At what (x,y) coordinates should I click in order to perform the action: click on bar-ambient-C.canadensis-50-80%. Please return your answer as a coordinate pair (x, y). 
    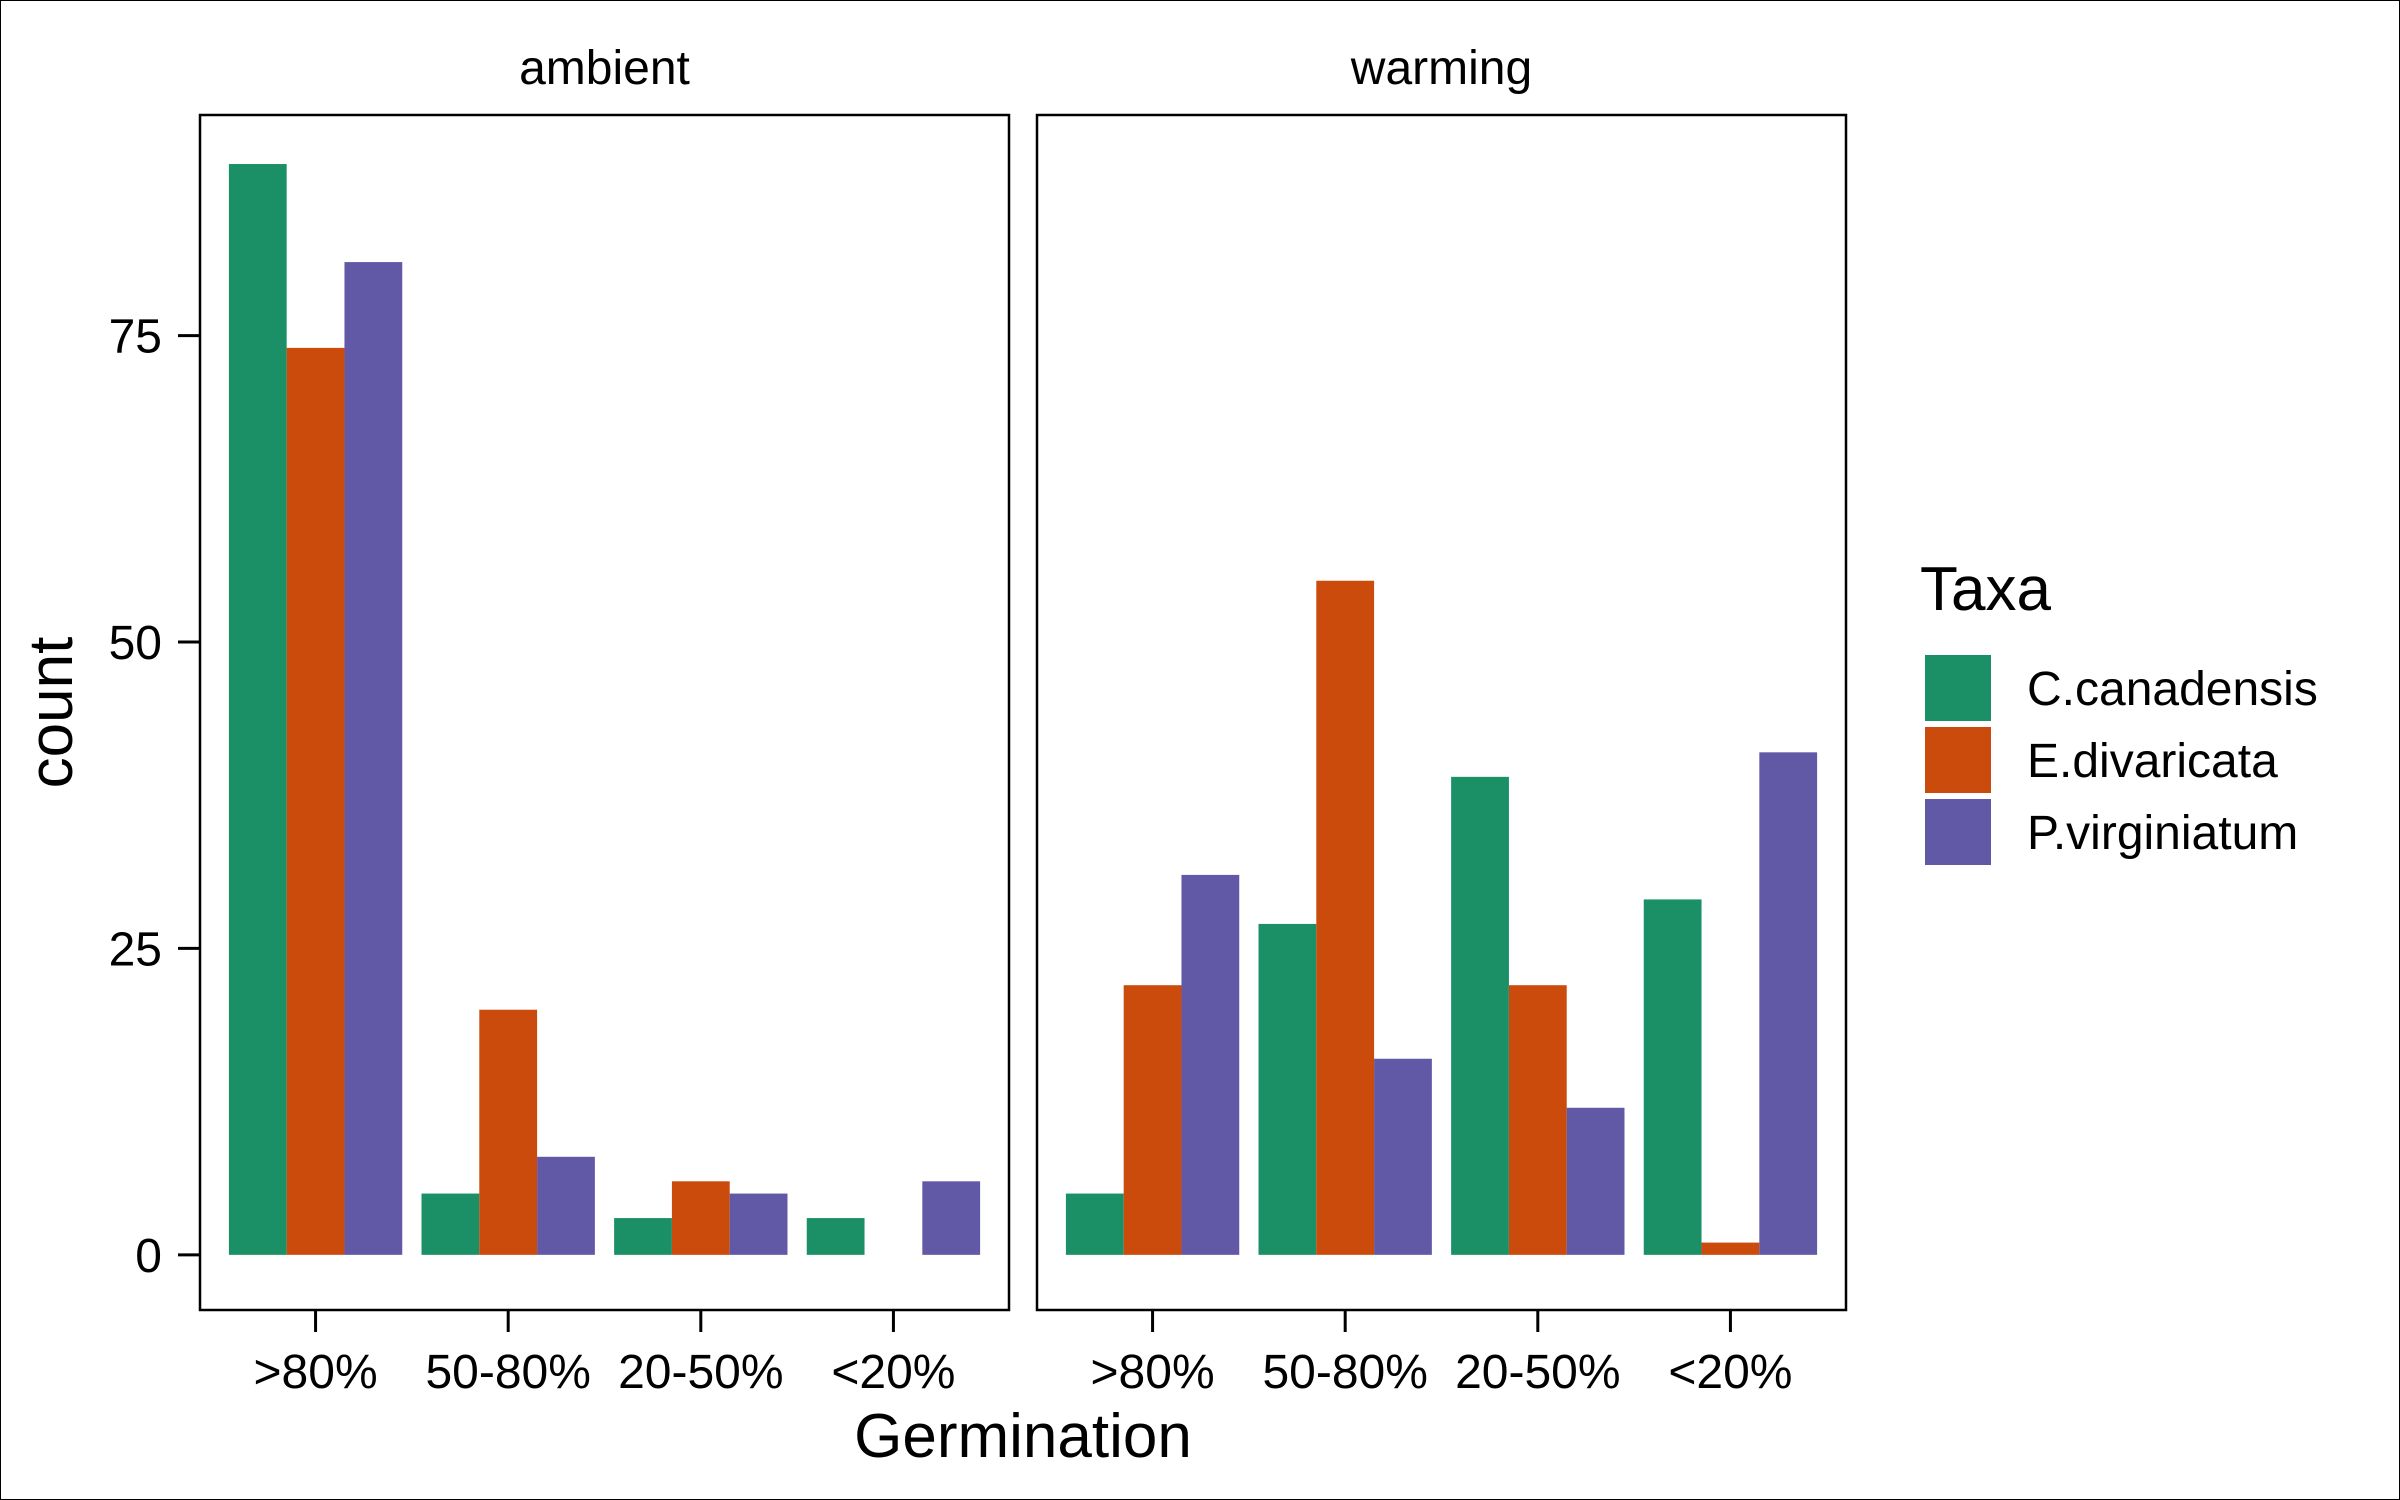
    Looking at the image, I should click on (450, 1224).